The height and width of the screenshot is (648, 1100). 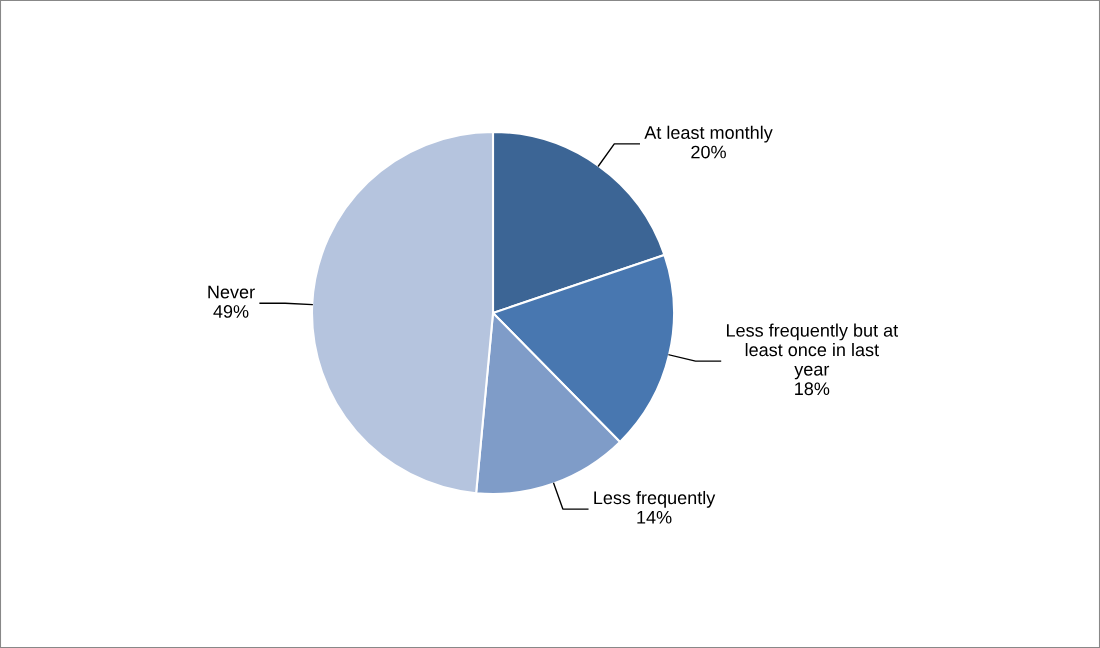 I want to click on slice-label: Less frequently, so click(x=655, y=499).